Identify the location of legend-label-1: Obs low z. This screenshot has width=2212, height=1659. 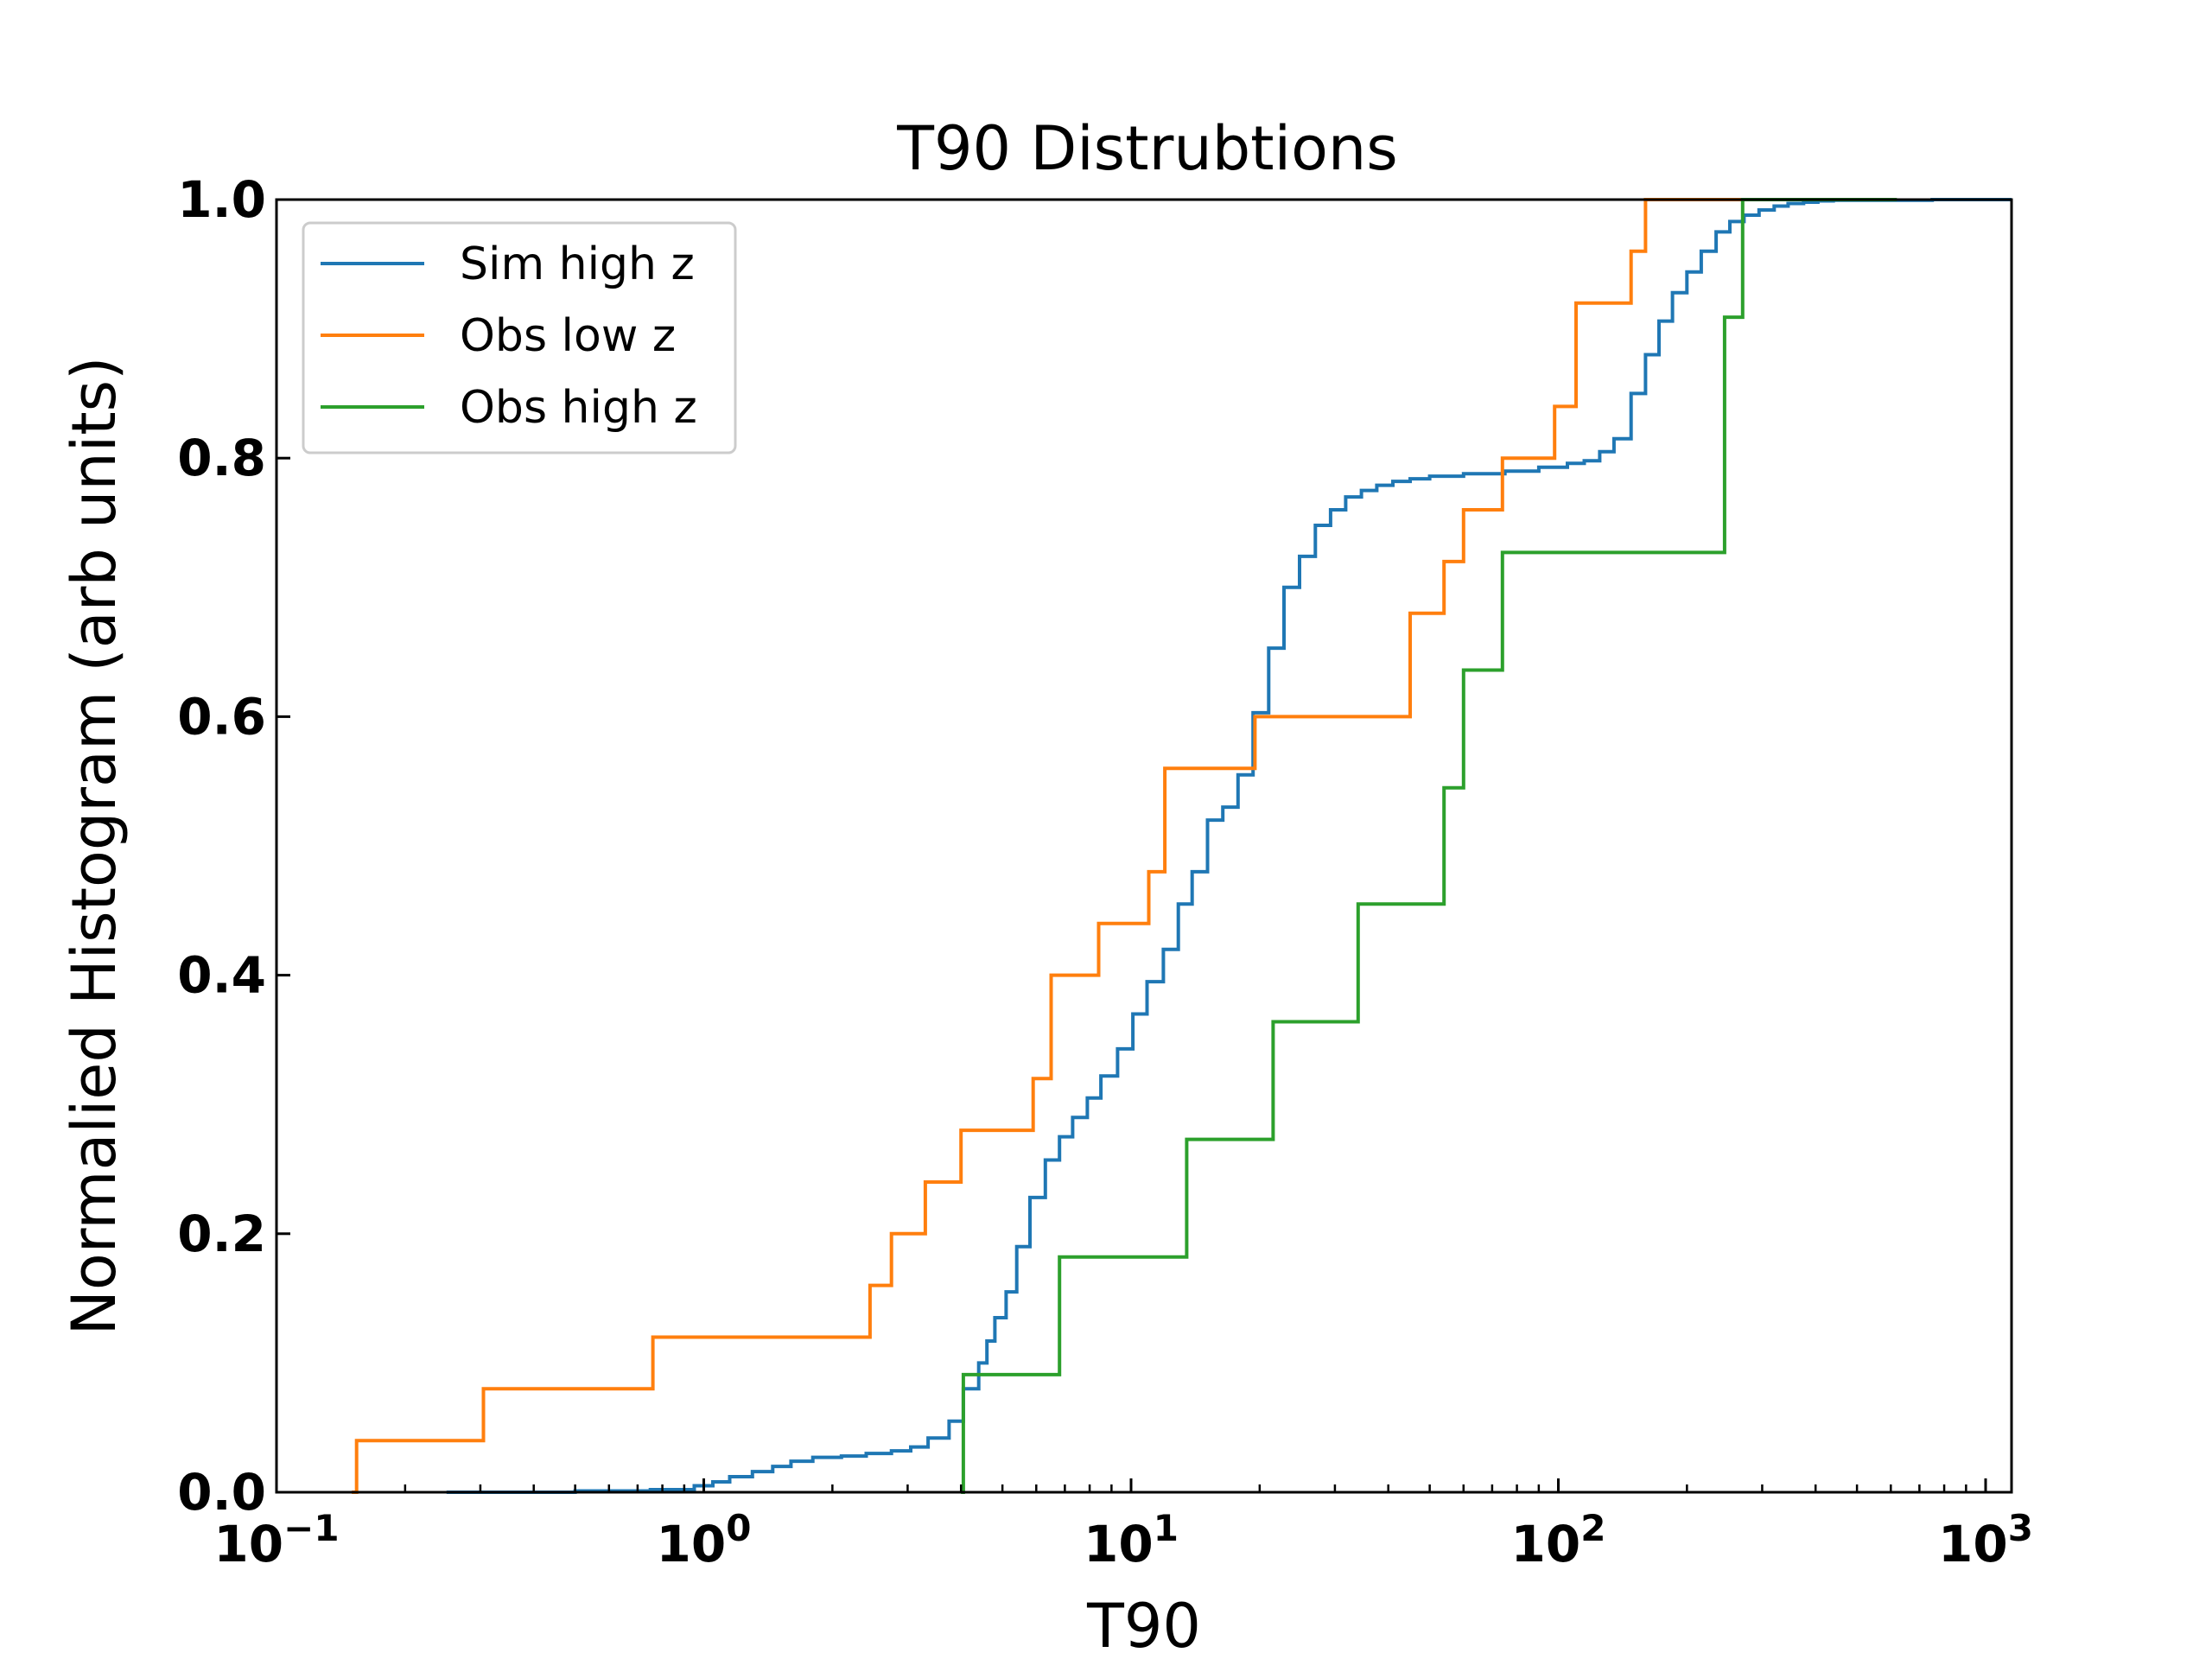
(568, 336).